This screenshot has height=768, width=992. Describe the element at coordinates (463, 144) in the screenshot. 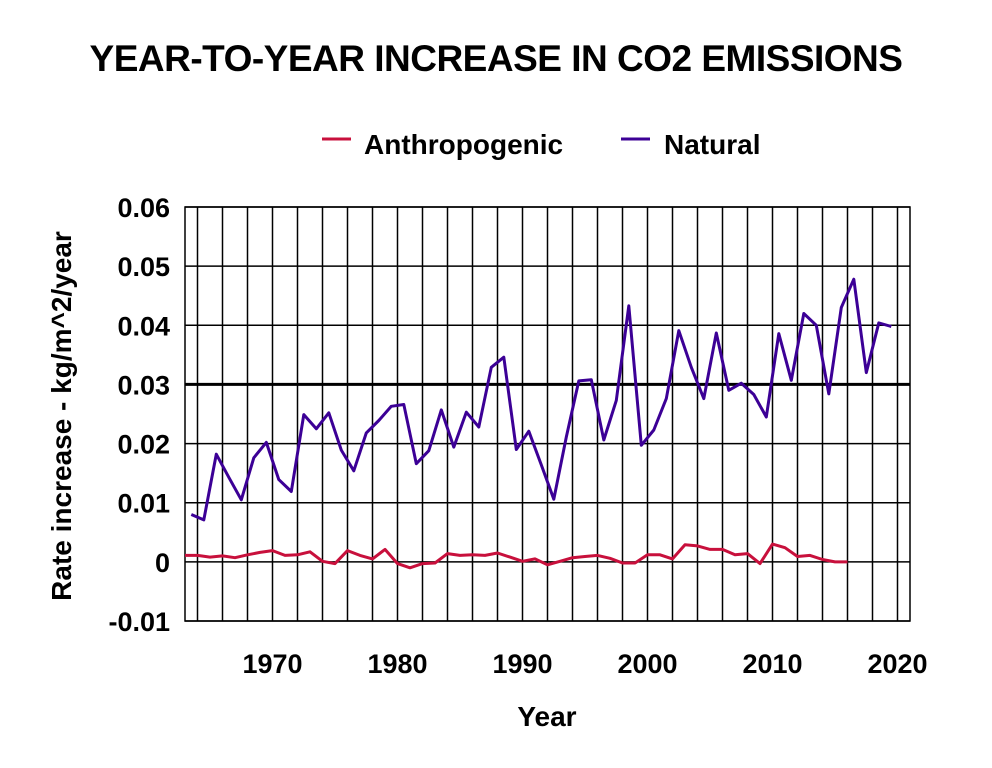

I see `legend-label: Anthropogenic` at that location.